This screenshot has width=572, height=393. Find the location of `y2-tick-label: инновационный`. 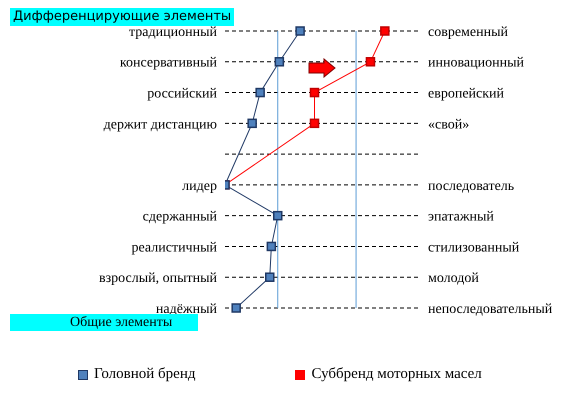

y2-tick-label: инновационный is located at coordinates (476, 63).